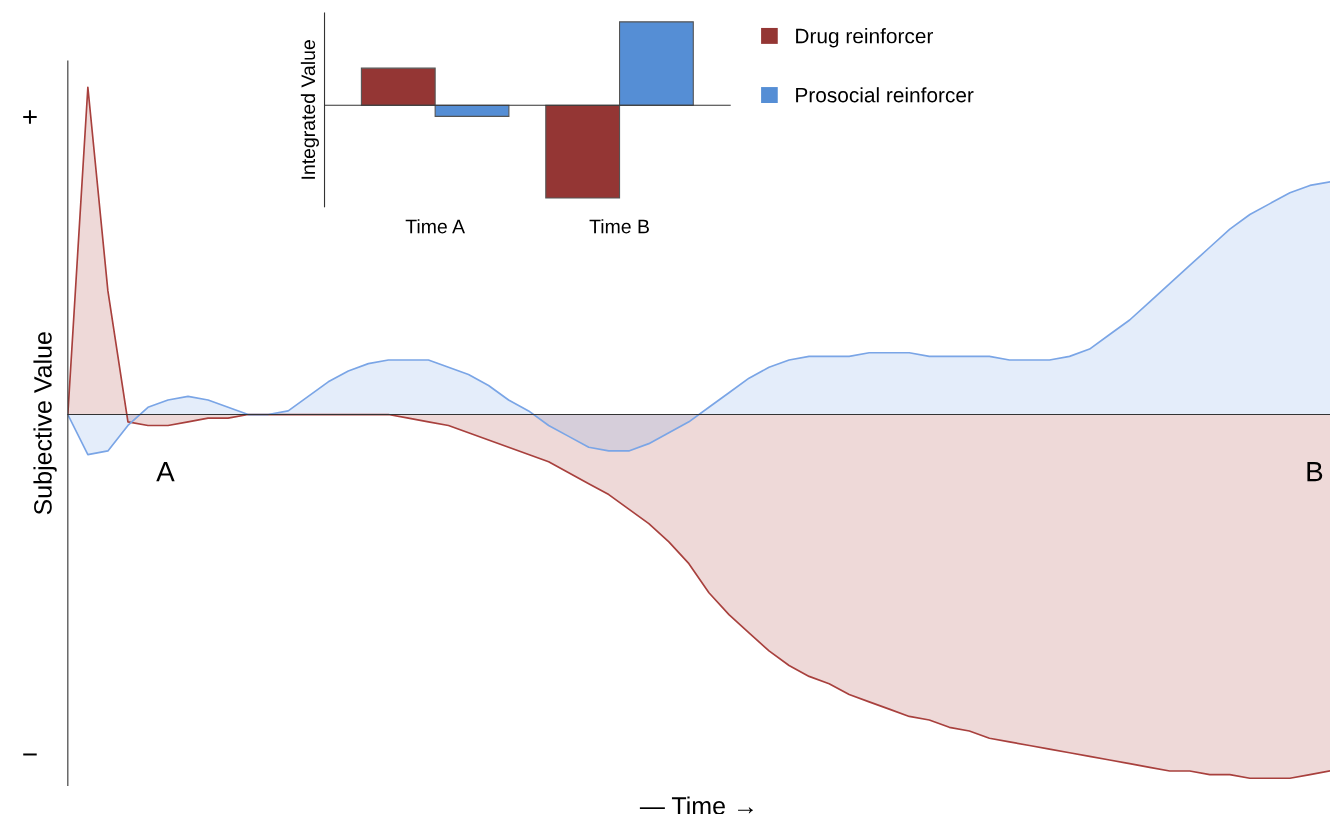 This screenshot has height=814, width=1330. I want to click on legend-label: Drug reinforcer, so click(865, 38).